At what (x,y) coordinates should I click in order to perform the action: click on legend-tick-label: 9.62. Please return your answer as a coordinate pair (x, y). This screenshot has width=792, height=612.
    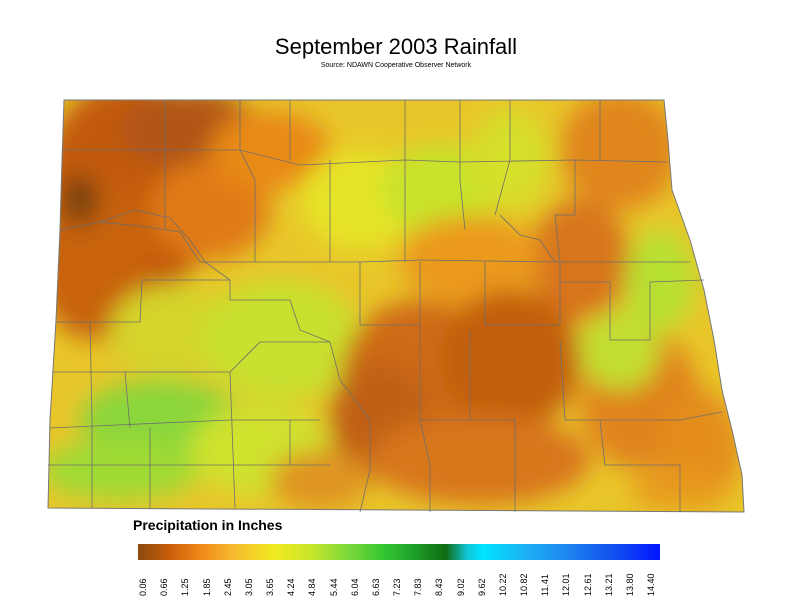
    Looking at the image, I should click on (481, 587).